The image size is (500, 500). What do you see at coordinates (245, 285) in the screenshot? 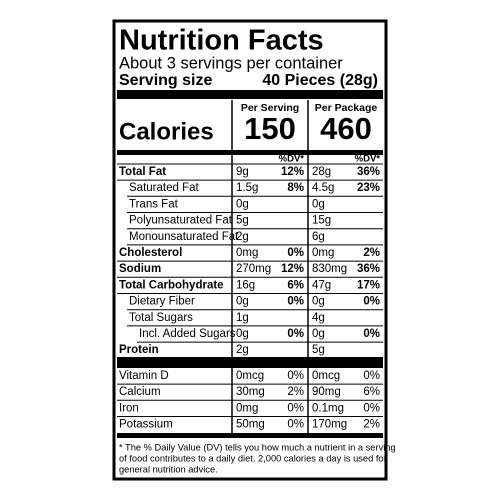
I see `amount: 16g` at bounding box center [245, 285].